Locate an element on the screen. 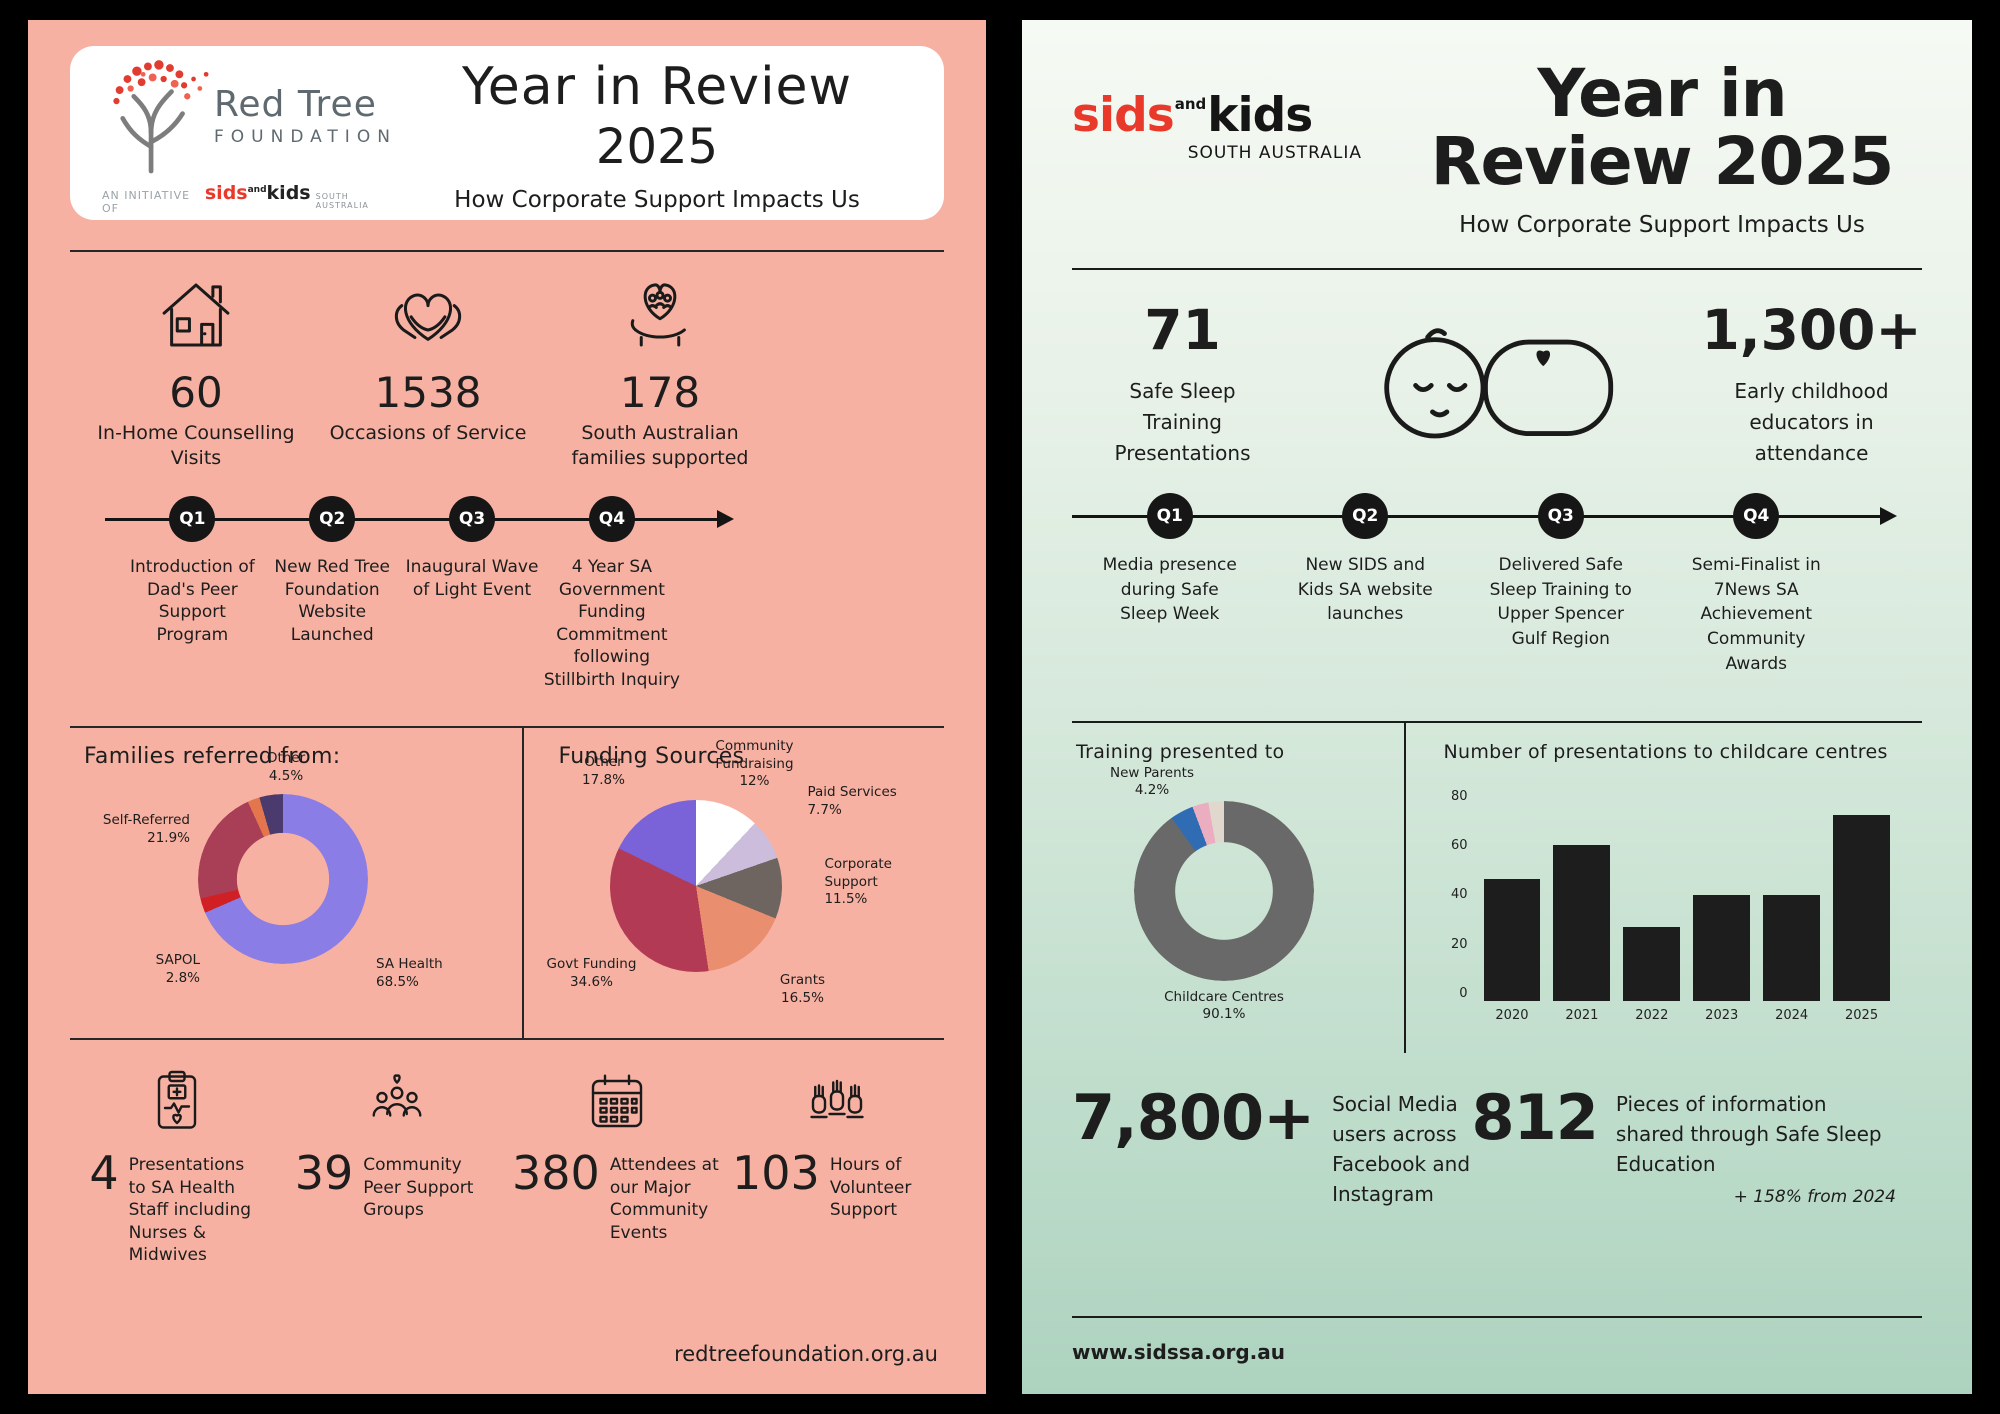 This screenshot has width=2000, height=1414. sids-and-kids-logo: sidsandkids SOUTH AUSTRALIA is located at coordinates (1217, 125).